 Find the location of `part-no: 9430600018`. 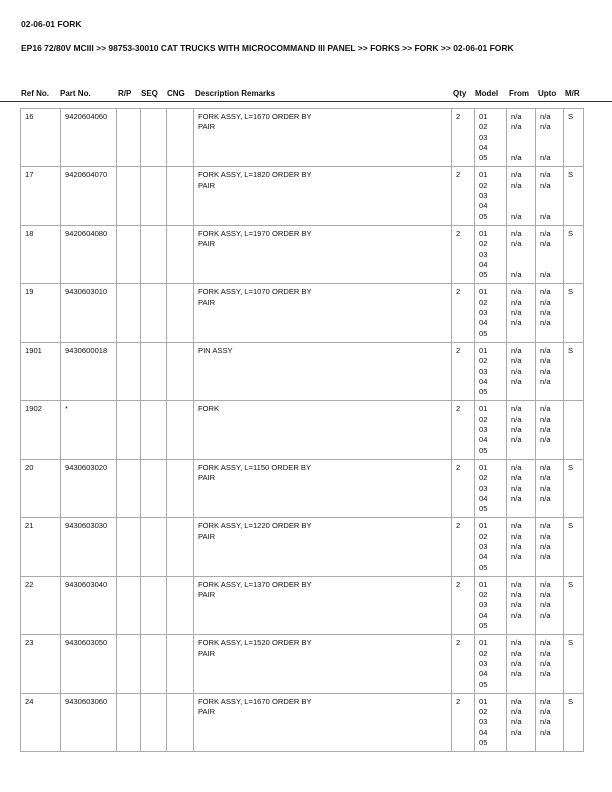

part-no: 9430600018 is located at coordinates (88, 371).